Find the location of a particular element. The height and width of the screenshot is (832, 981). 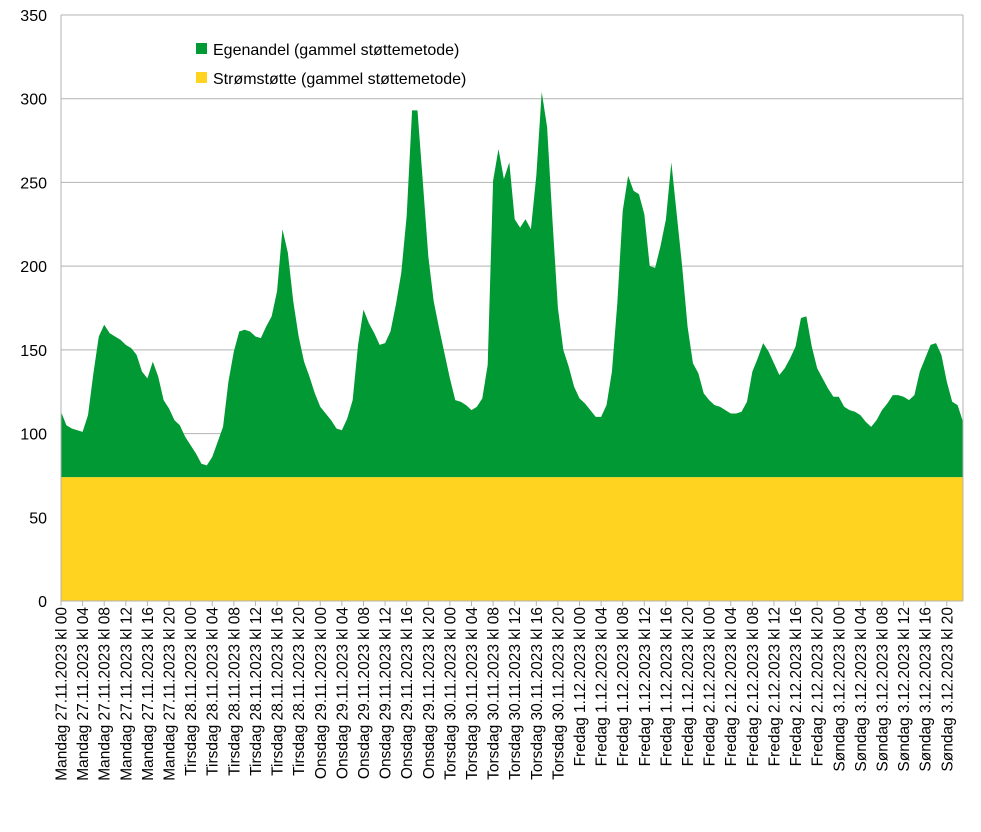

x-tick-label: Onsdag 29.11.2023 kl 16 is located at coordinates (407, 693).